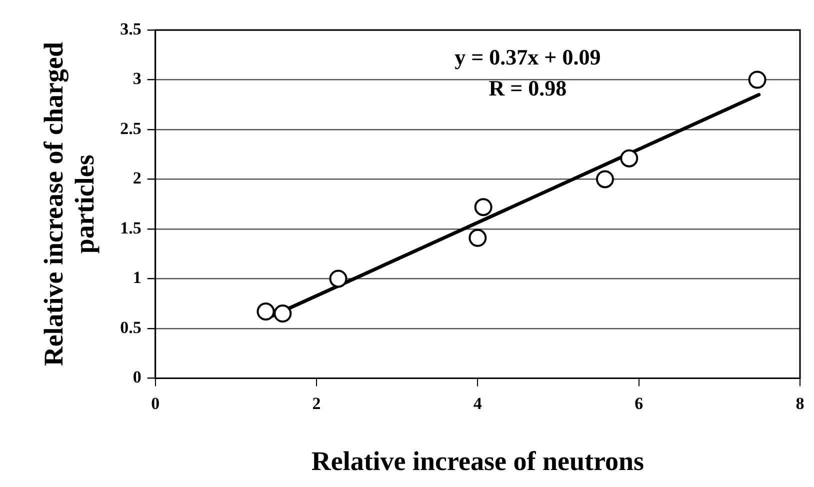 This screenshot has width=814, height=487. What do you see at coordinates (316, 403) in the screenshot?
I see `x-tick-label: 2` at bounding box center [316, 403].